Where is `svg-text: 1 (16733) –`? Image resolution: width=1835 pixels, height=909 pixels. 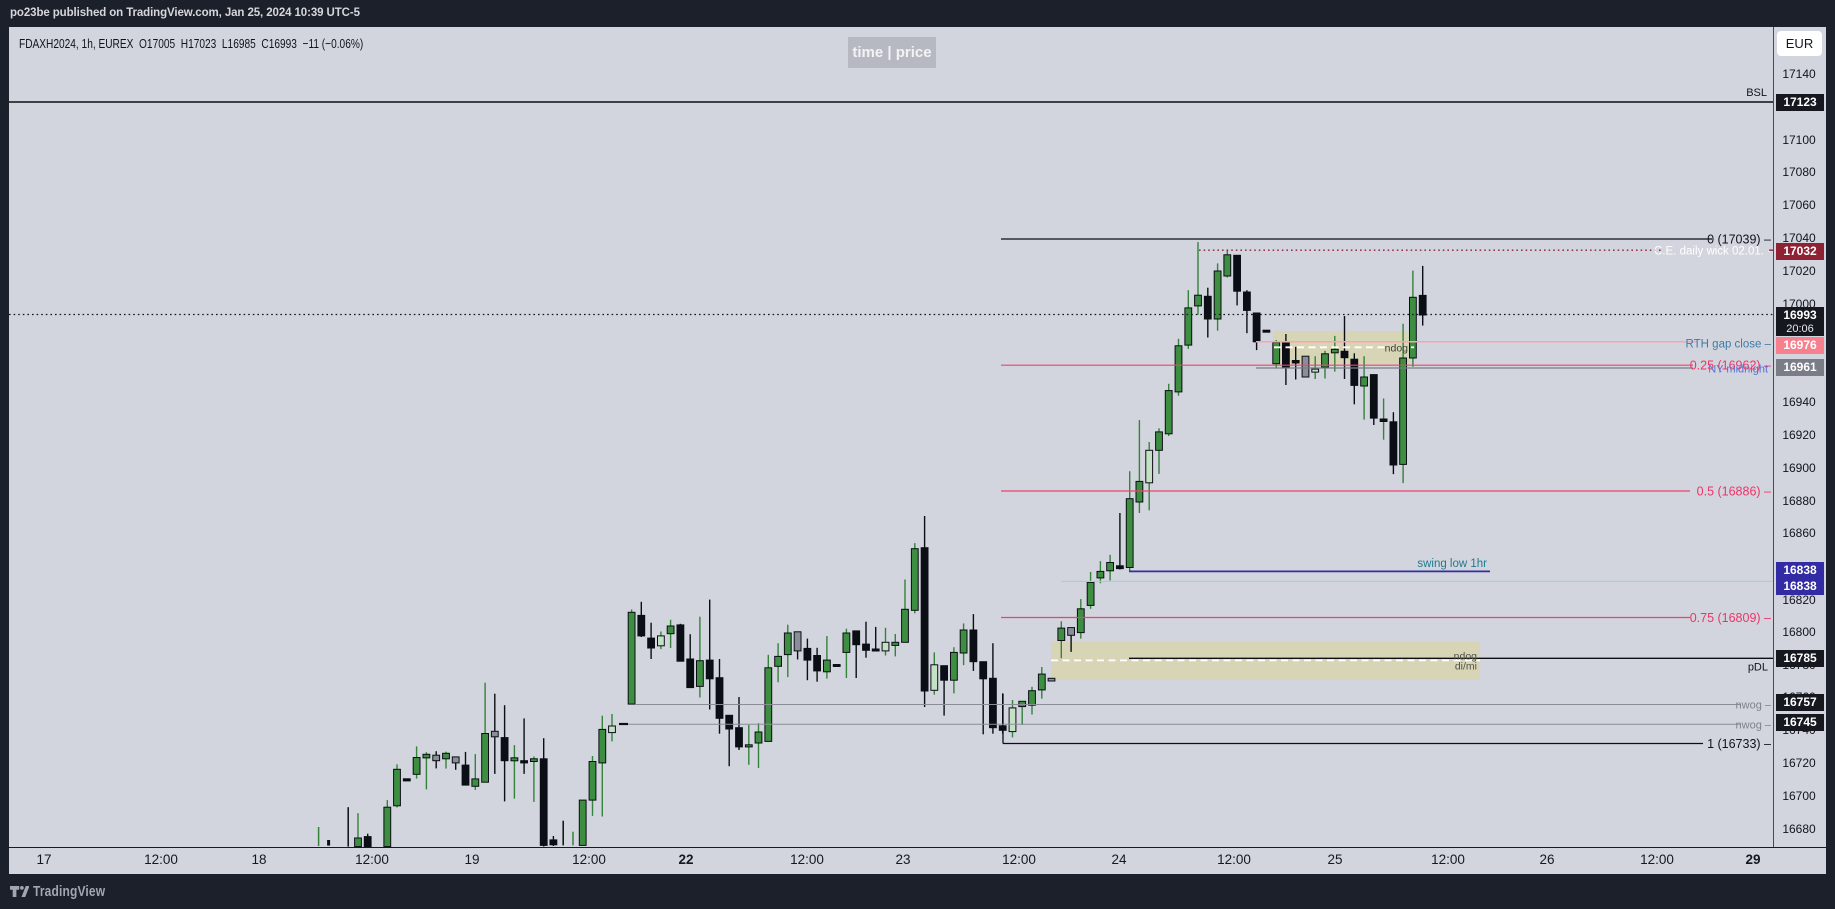
svg-text: 1 (16733) – is located at coordinates (1739, 744).